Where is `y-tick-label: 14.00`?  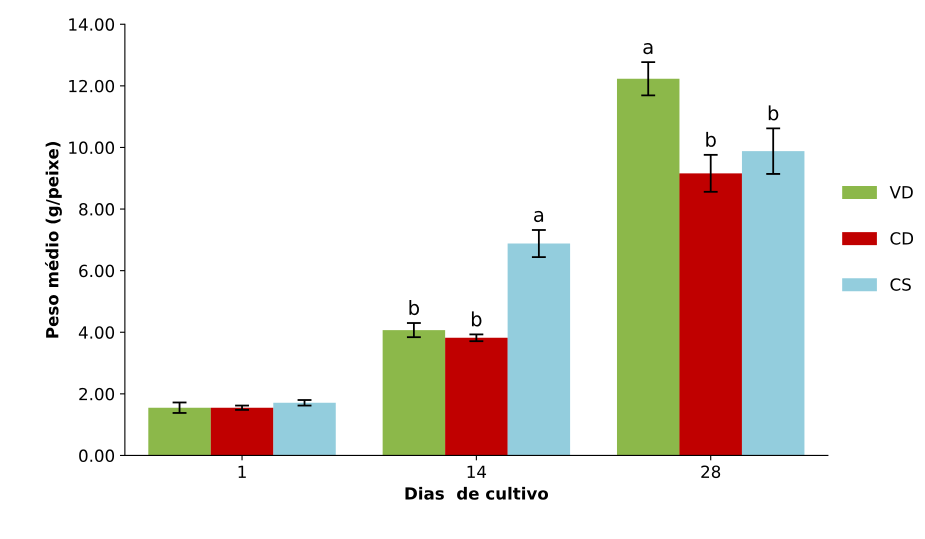 y-tick-label: 14.00 is located at coordinates (91, 24).